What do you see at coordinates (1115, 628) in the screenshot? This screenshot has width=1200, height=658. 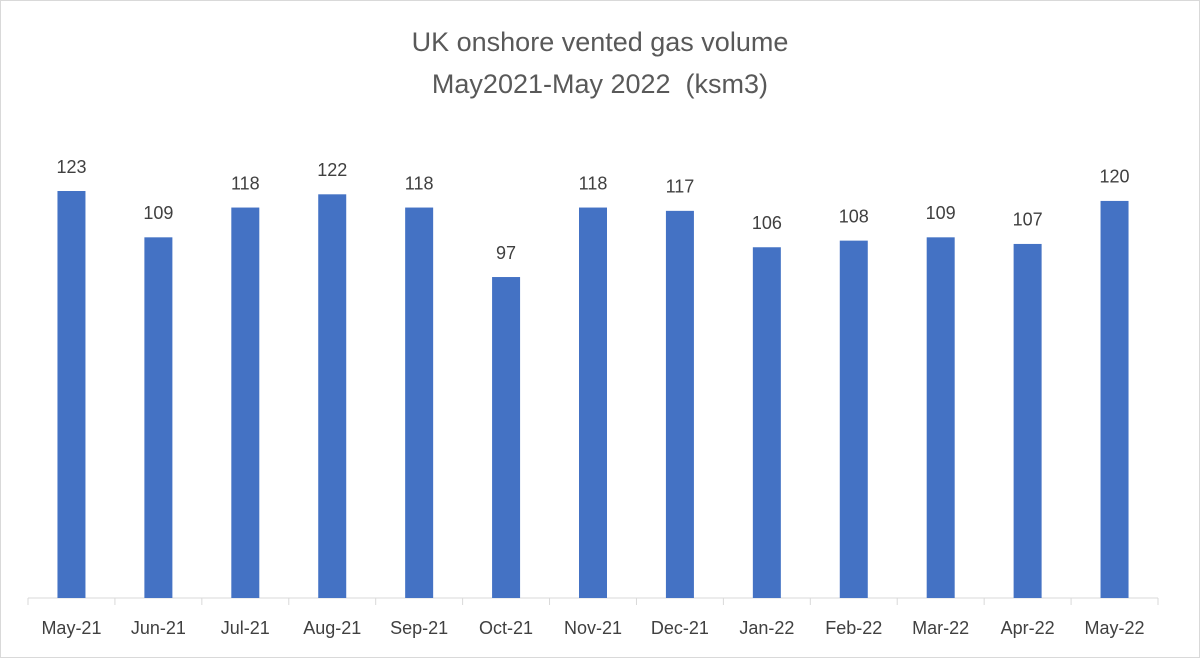 I see `x-tick-label: May-22` at bounding box center [1115, 628].